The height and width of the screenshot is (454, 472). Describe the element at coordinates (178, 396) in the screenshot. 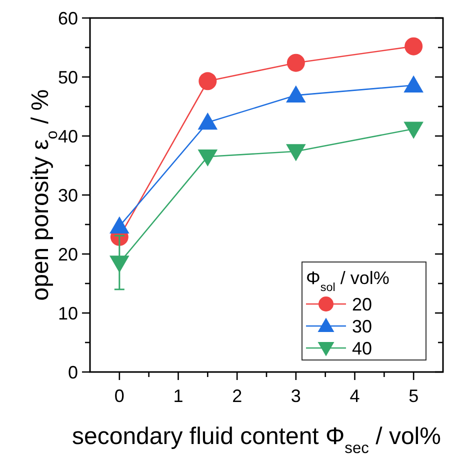

I see `x-tick-label: 1` at that location.